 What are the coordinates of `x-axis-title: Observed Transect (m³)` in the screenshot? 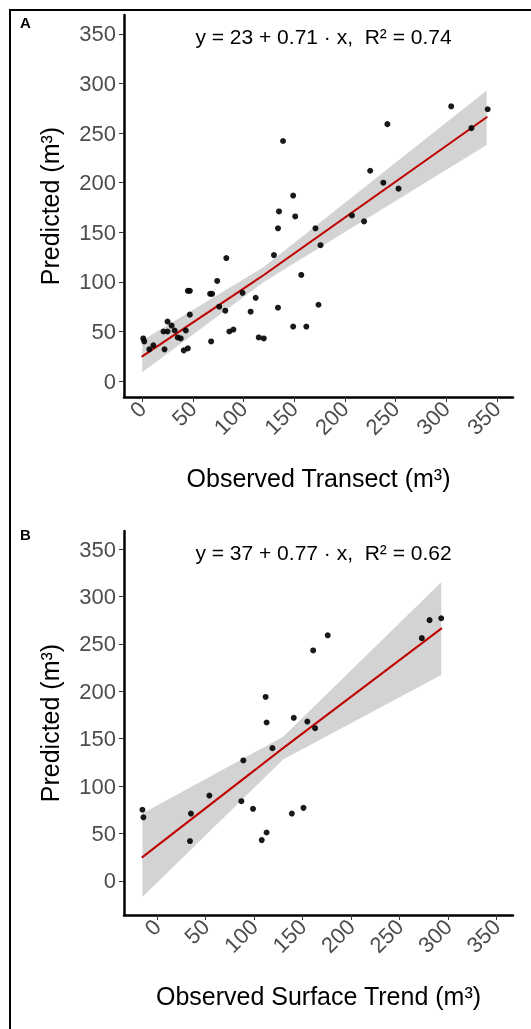 It's located at (318, 477).